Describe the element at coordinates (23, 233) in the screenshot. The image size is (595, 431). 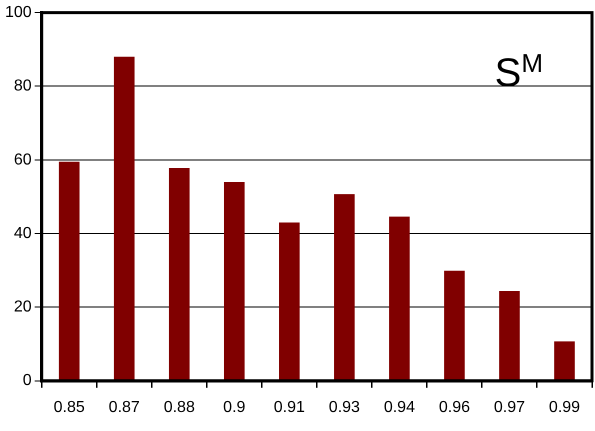
I see `y-tick-label: 40` at that location.